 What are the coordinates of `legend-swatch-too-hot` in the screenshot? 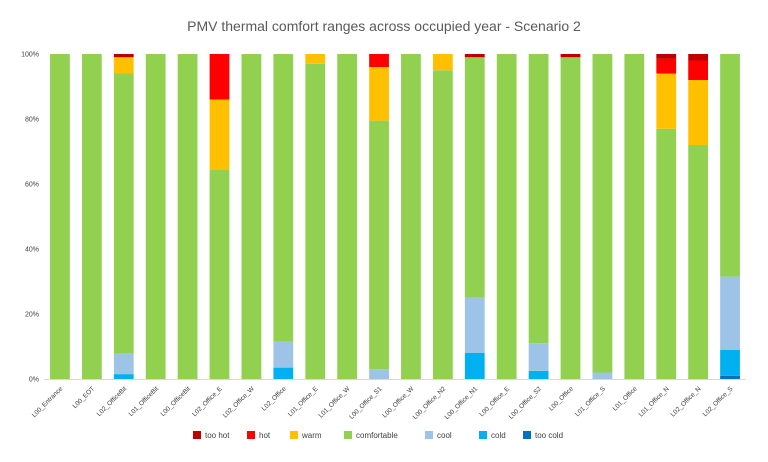 It's located at (197, 435).